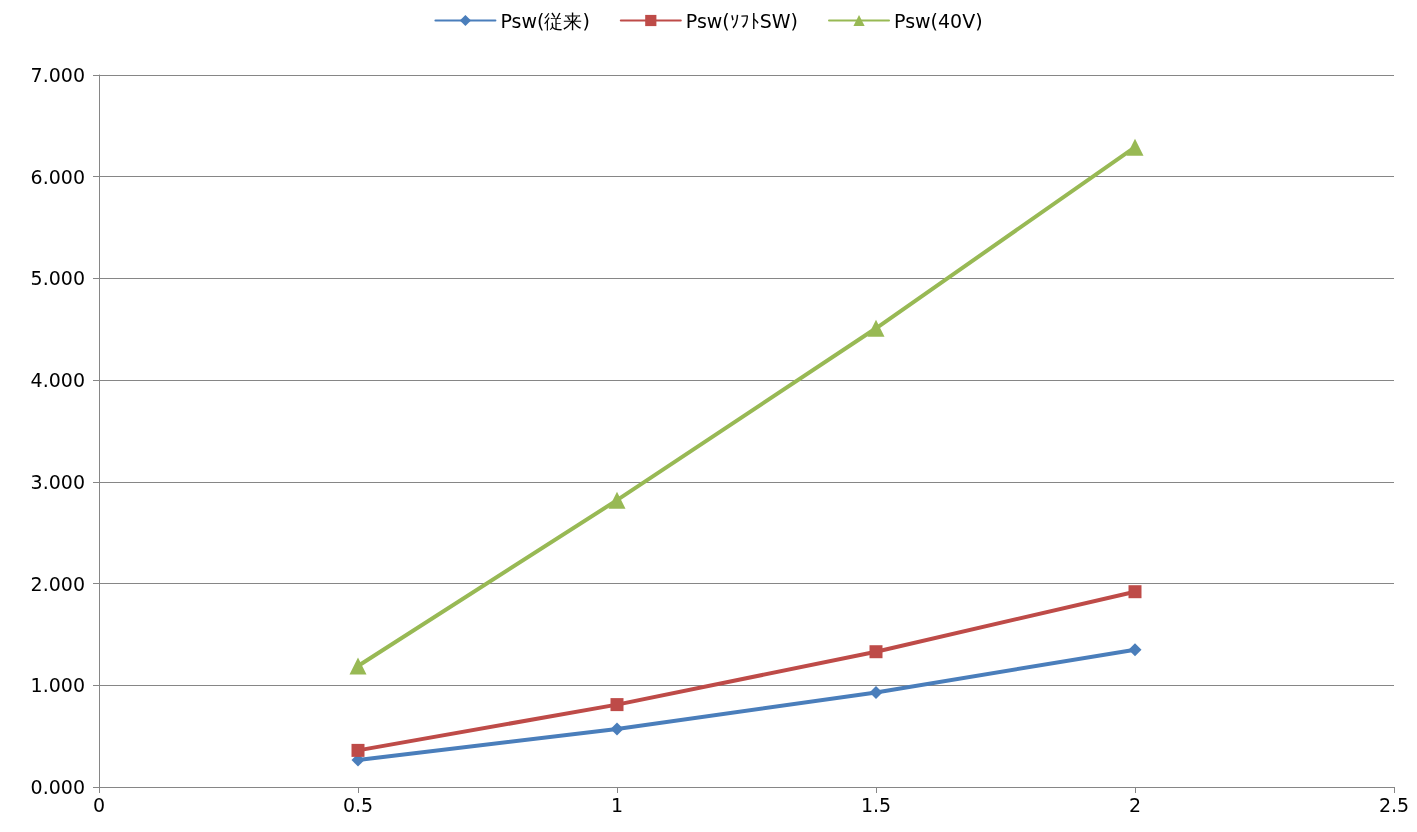  I want to click on y-tick-label: 3.000, so click(57, 481).